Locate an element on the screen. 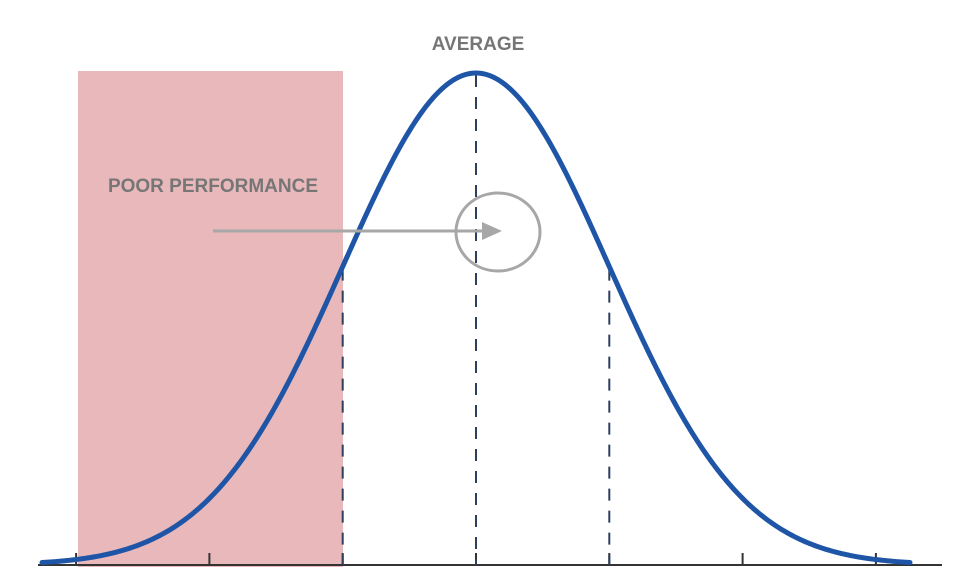  average-label: AVERAGE is located at coordinates (478, 44).